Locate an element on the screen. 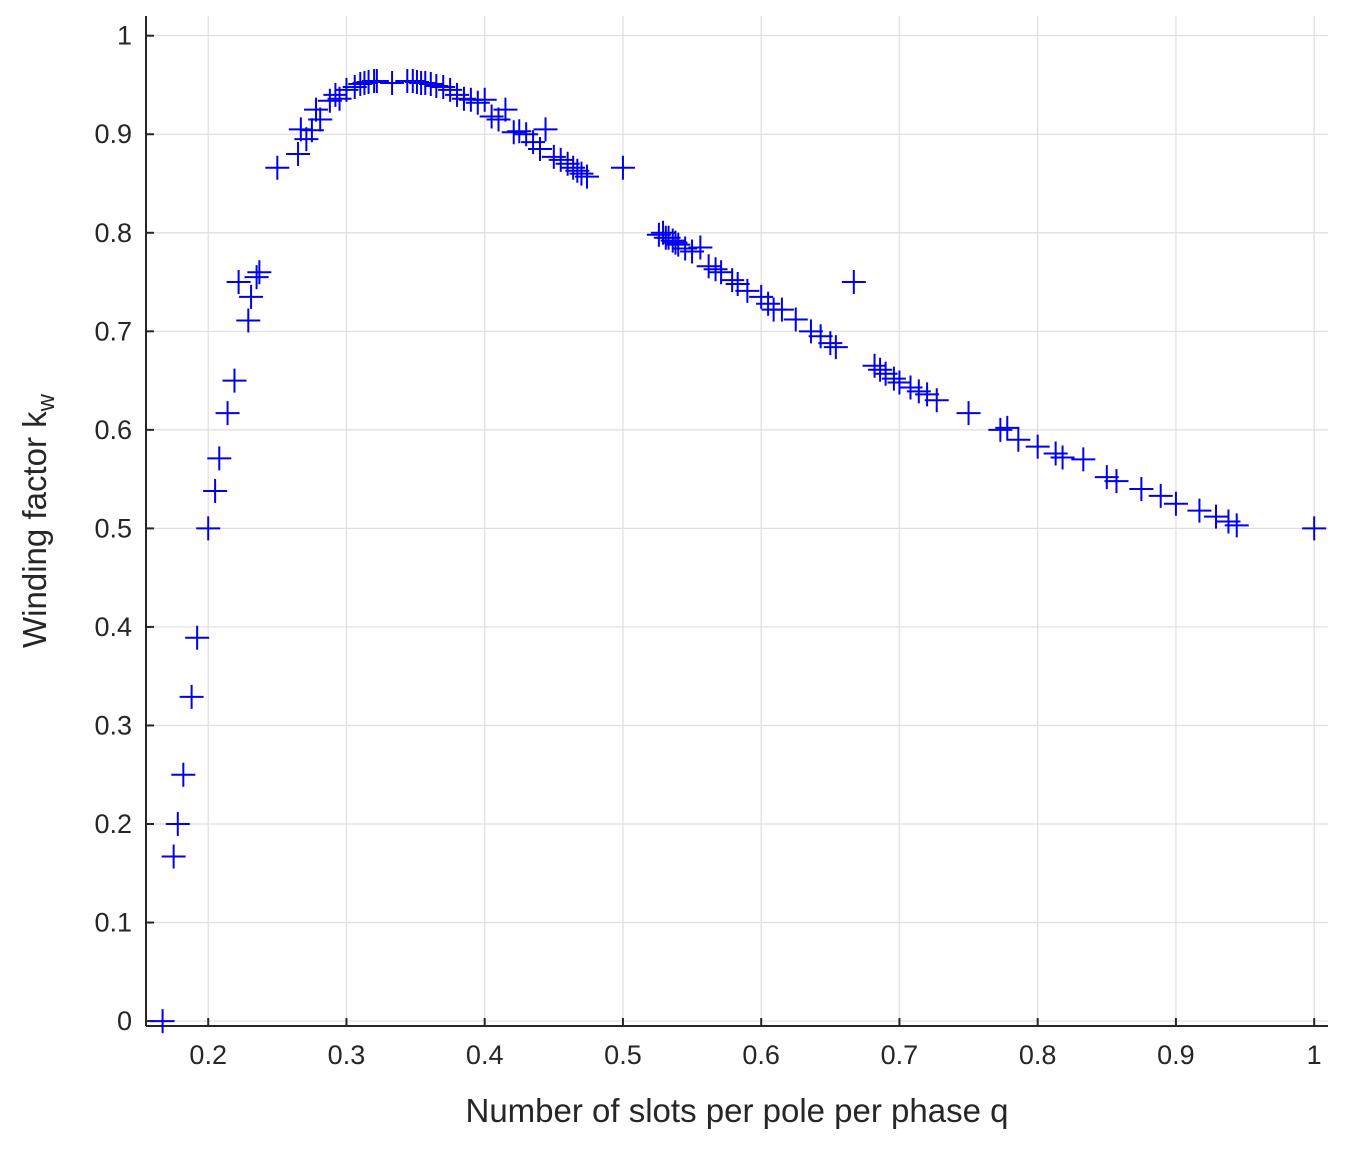  y-axis-ticks: 0 0.1 0.2 0.3 0.4 0.5 0.6 0.7 0.8 0.9 1 is located at coordinates (124, 528).